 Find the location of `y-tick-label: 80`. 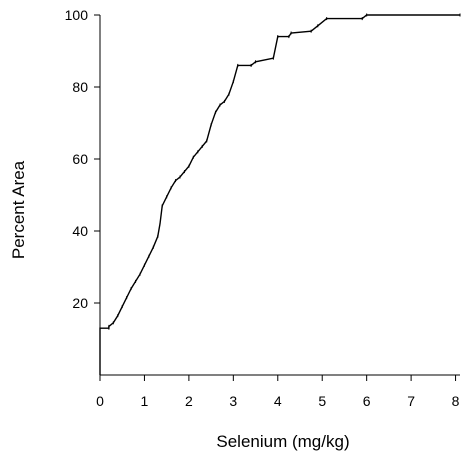

y-tick-label: 80 is located at coordinates (80, 87).